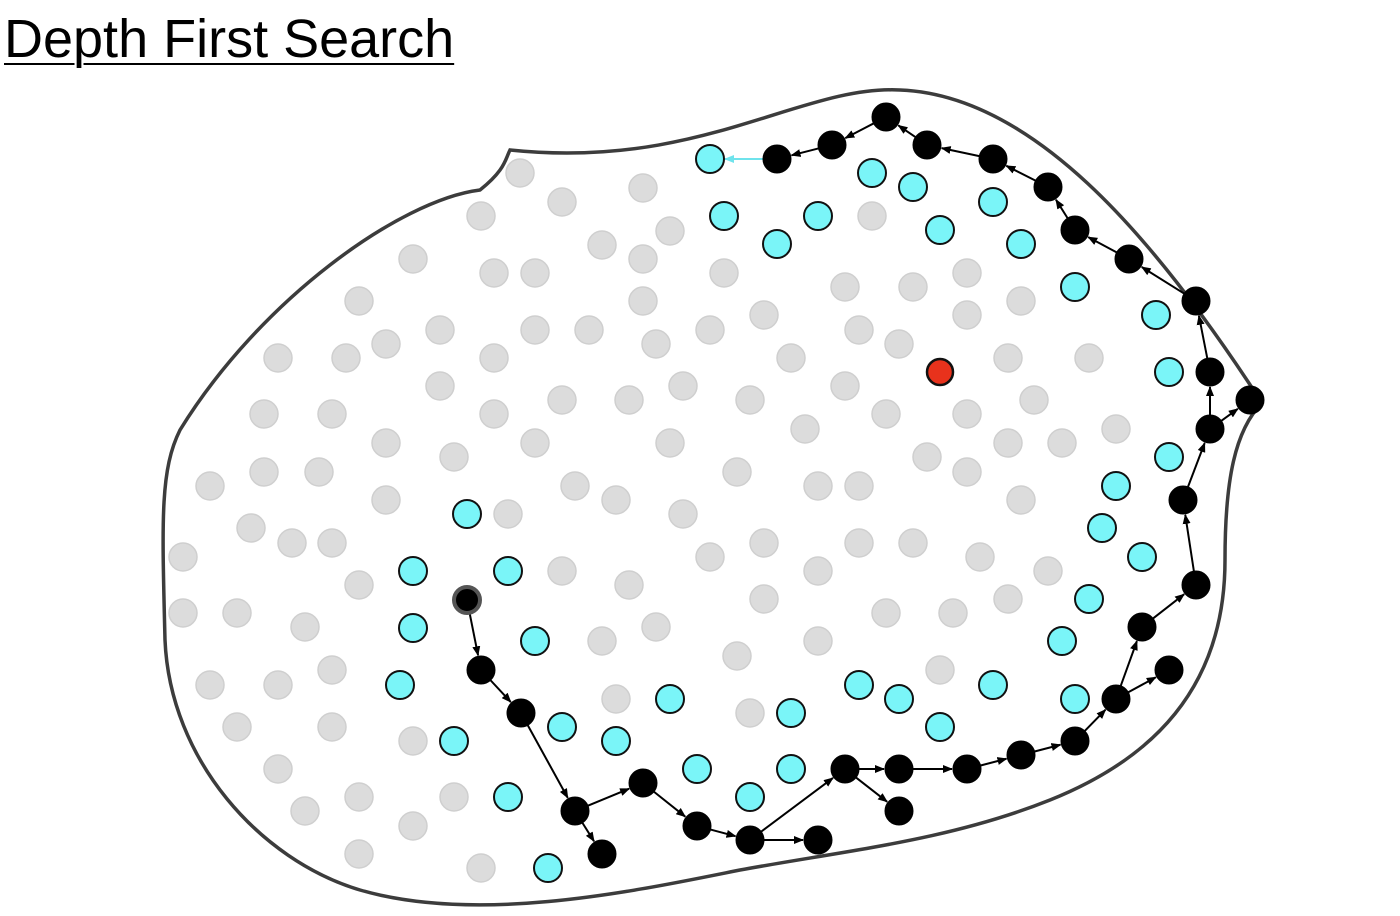 Image resolution: width=1400 pixels, height=916 pixels. Describe the element at coordinates (467, 600) in the screenshot. I see `start-node` at that location.